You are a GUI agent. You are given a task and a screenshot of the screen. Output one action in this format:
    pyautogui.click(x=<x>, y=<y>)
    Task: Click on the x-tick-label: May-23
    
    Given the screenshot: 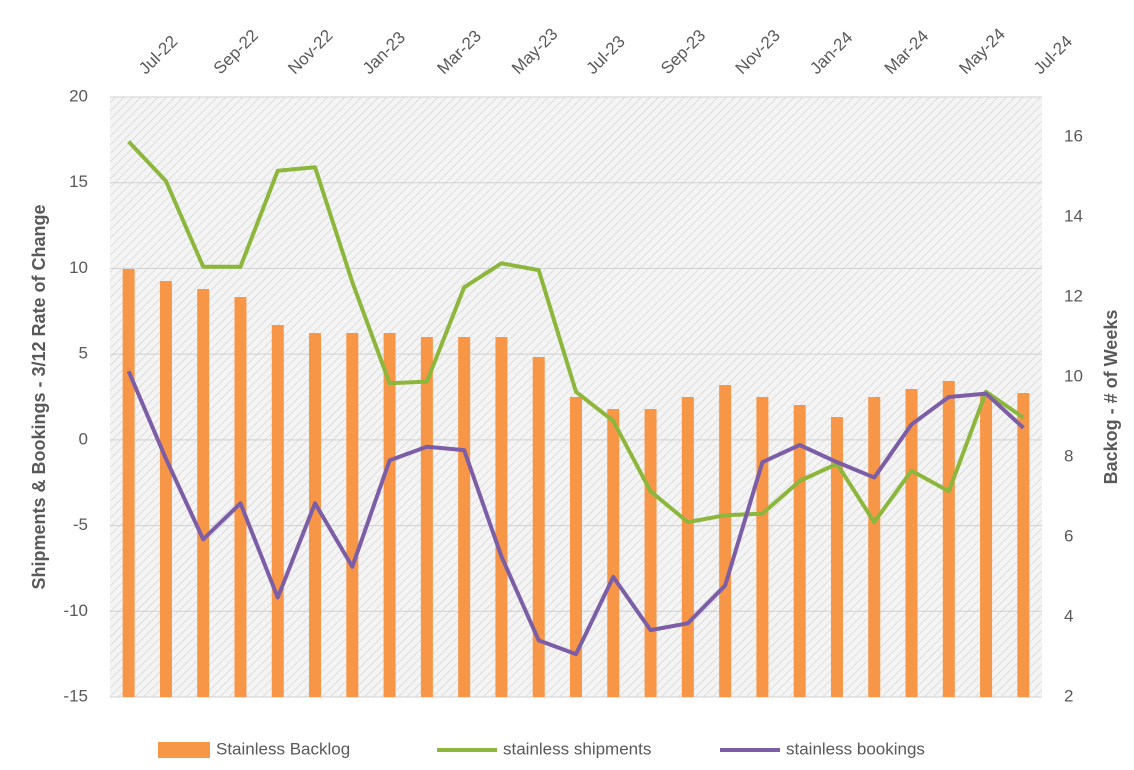 What is the action you would take?
    pyautogui.click(x=535, y=51)
    